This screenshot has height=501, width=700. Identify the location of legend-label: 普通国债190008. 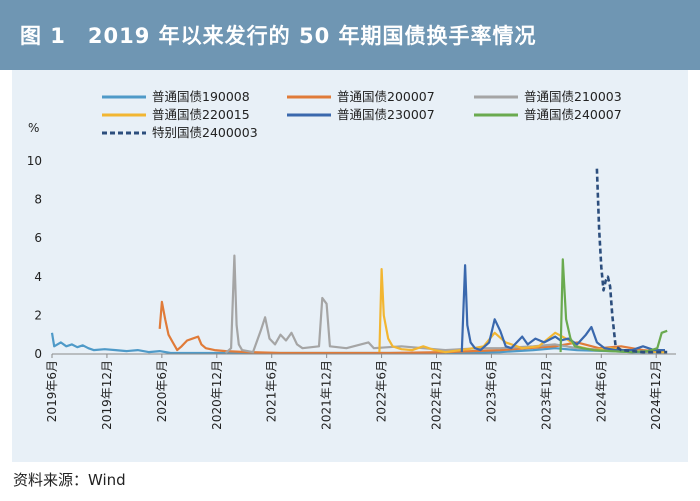
(201, 96).